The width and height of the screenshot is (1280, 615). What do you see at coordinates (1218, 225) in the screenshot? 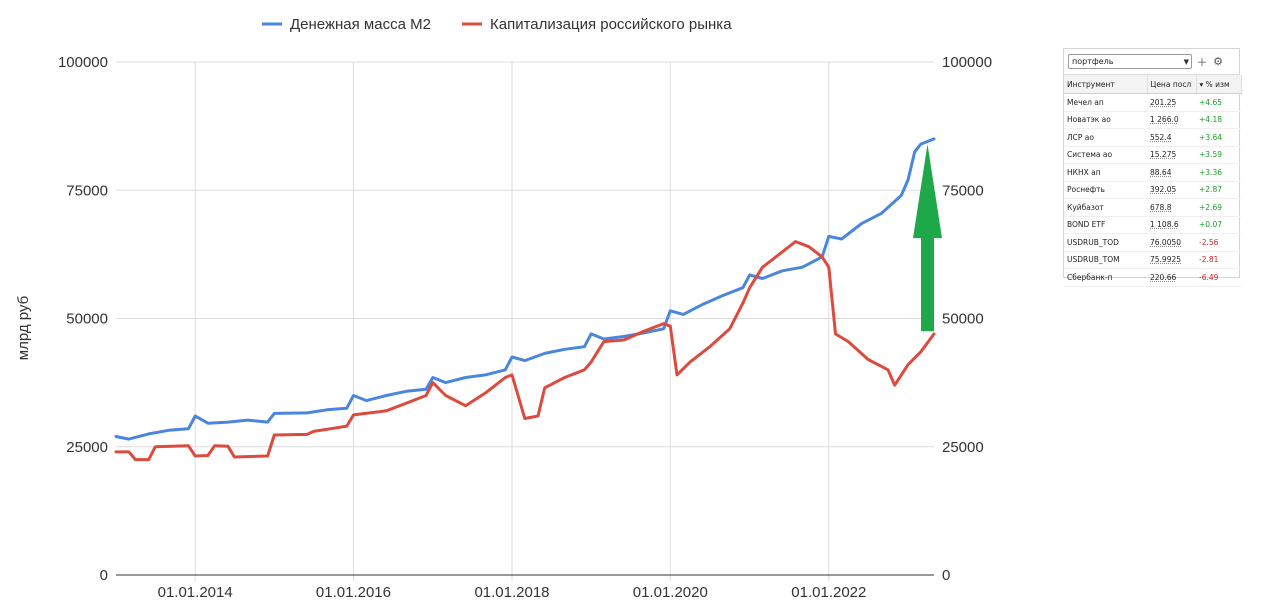
I see `price-change: +0.07` at bounding box center [1218, 225].